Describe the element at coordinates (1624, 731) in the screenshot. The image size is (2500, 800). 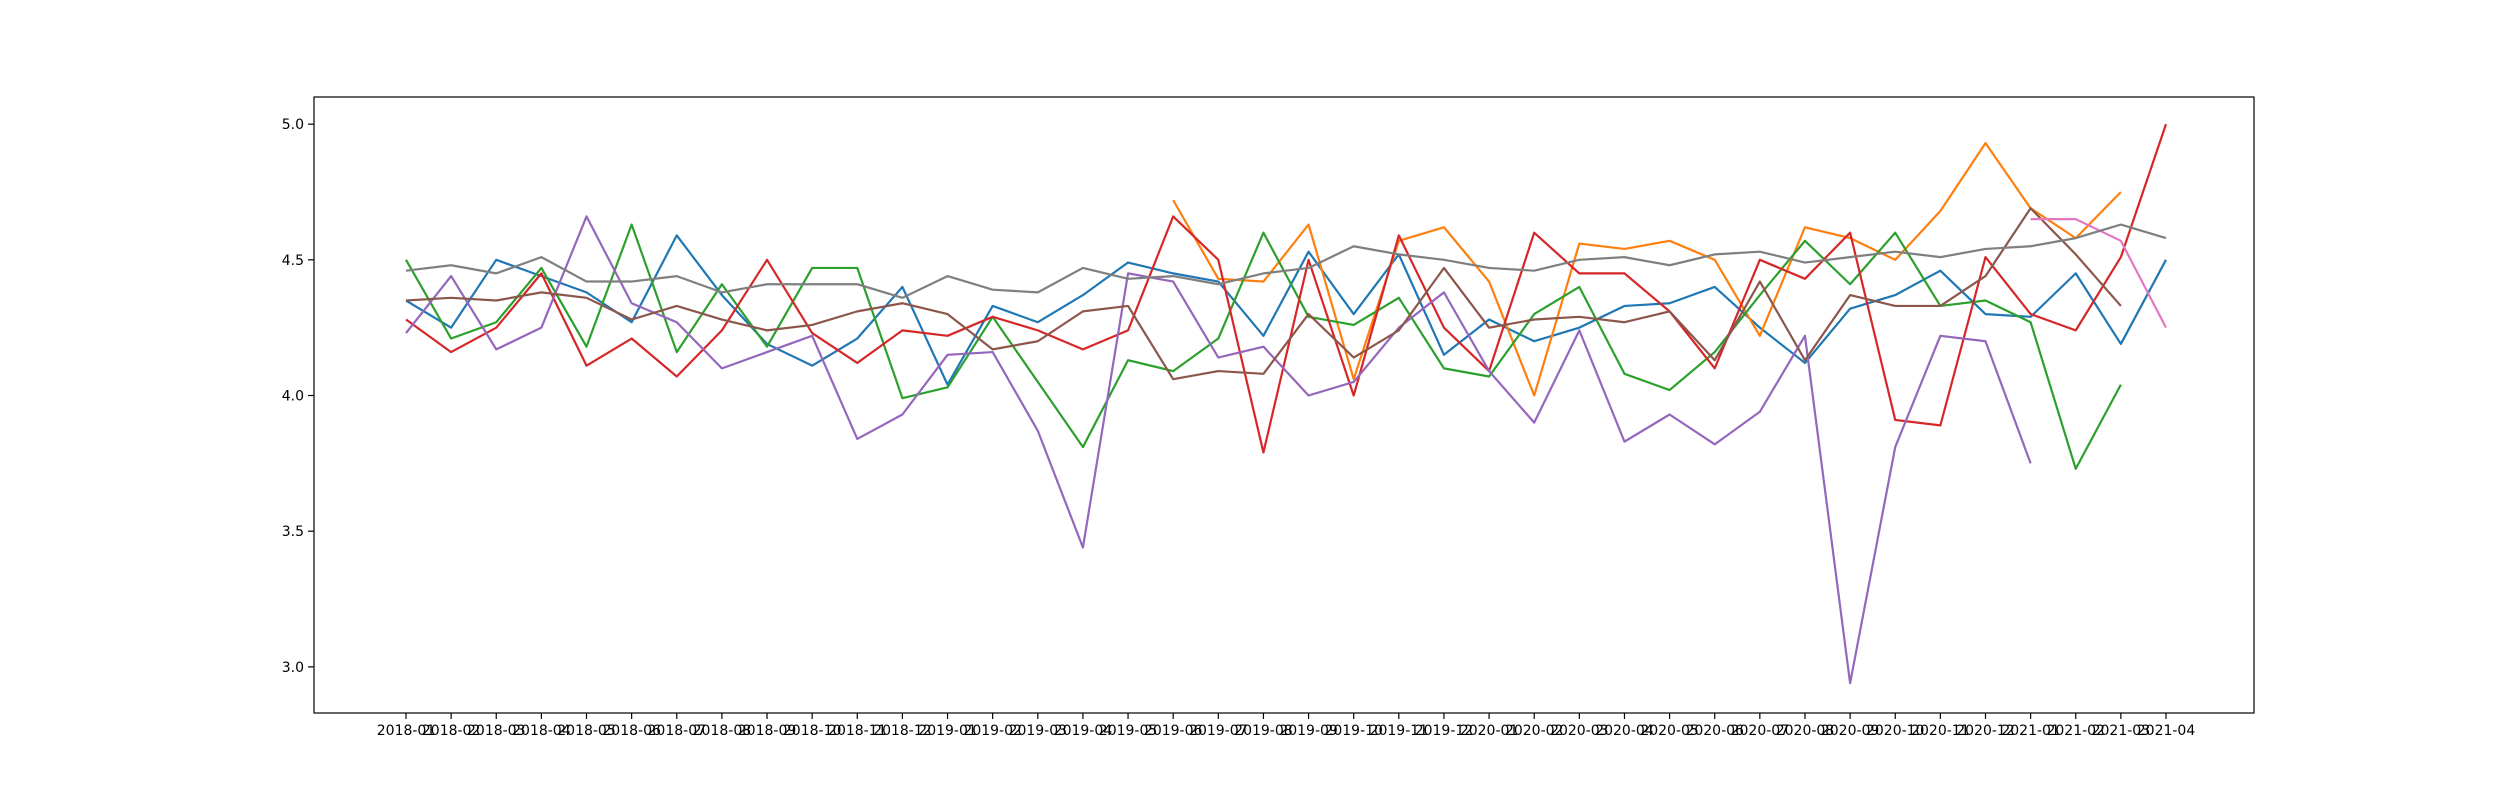
I see `x-tick-label: 2020-04` at that location.